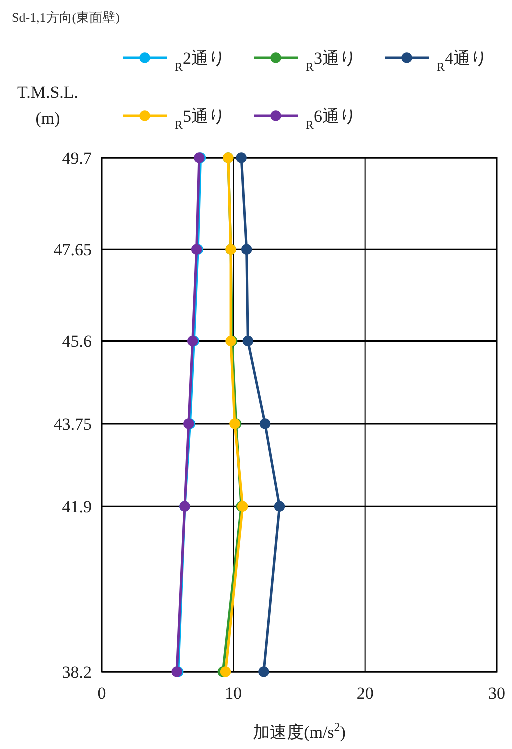 This screenshot has width=512, height=749. Describe the element at coordinates (462, 61) in the screenshot. I see `legend-label: $_{R}$4通り` at that location.